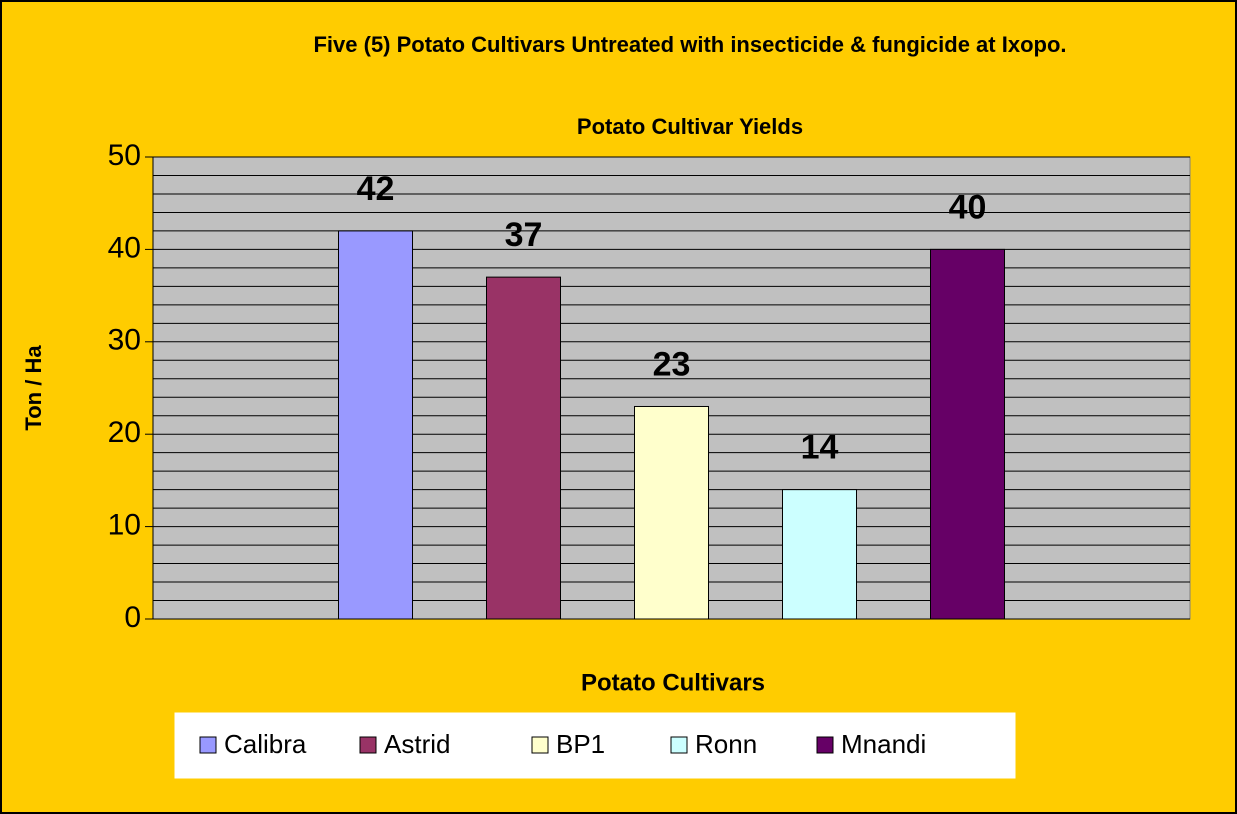 The height and width of the screenshot is (814, 1237). What do you see at coordinates (580, 744) in the screenshot?
I see `legend-label: BP1` at bounding box center [580, 744].